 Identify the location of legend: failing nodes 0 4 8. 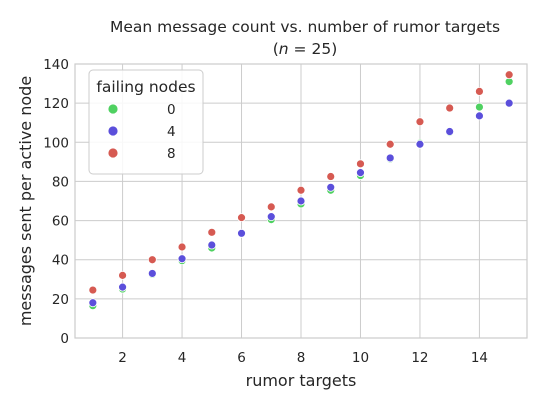
(146, 122).